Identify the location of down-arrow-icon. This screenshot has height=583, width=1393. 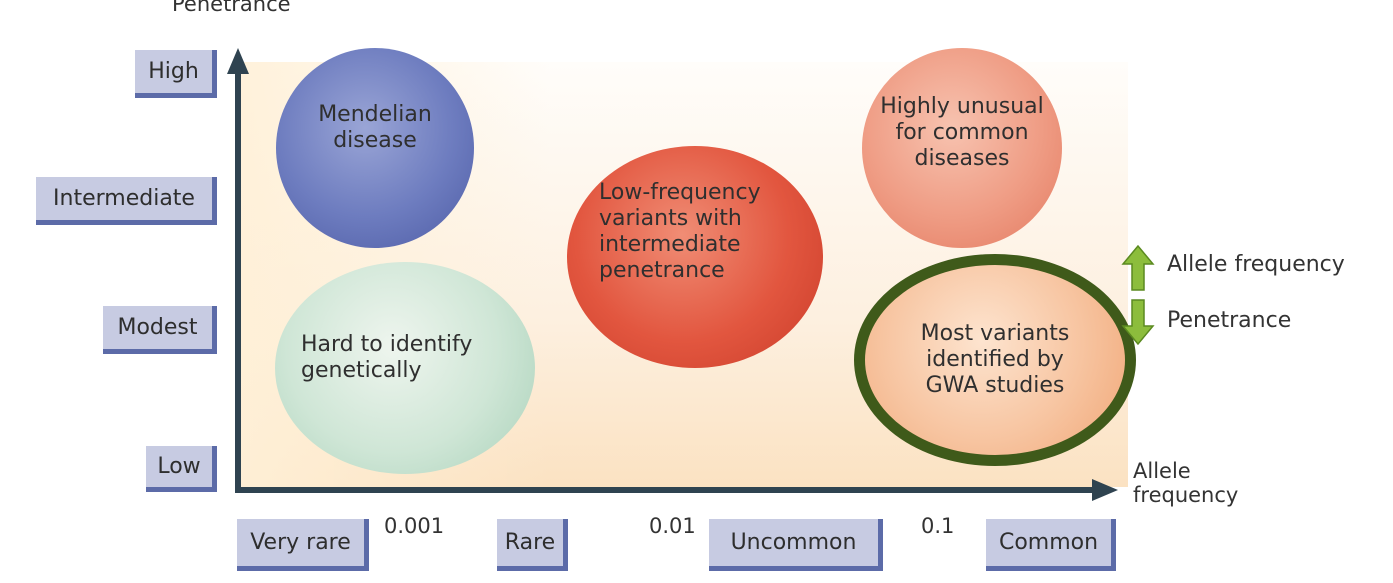
(1138, 322).